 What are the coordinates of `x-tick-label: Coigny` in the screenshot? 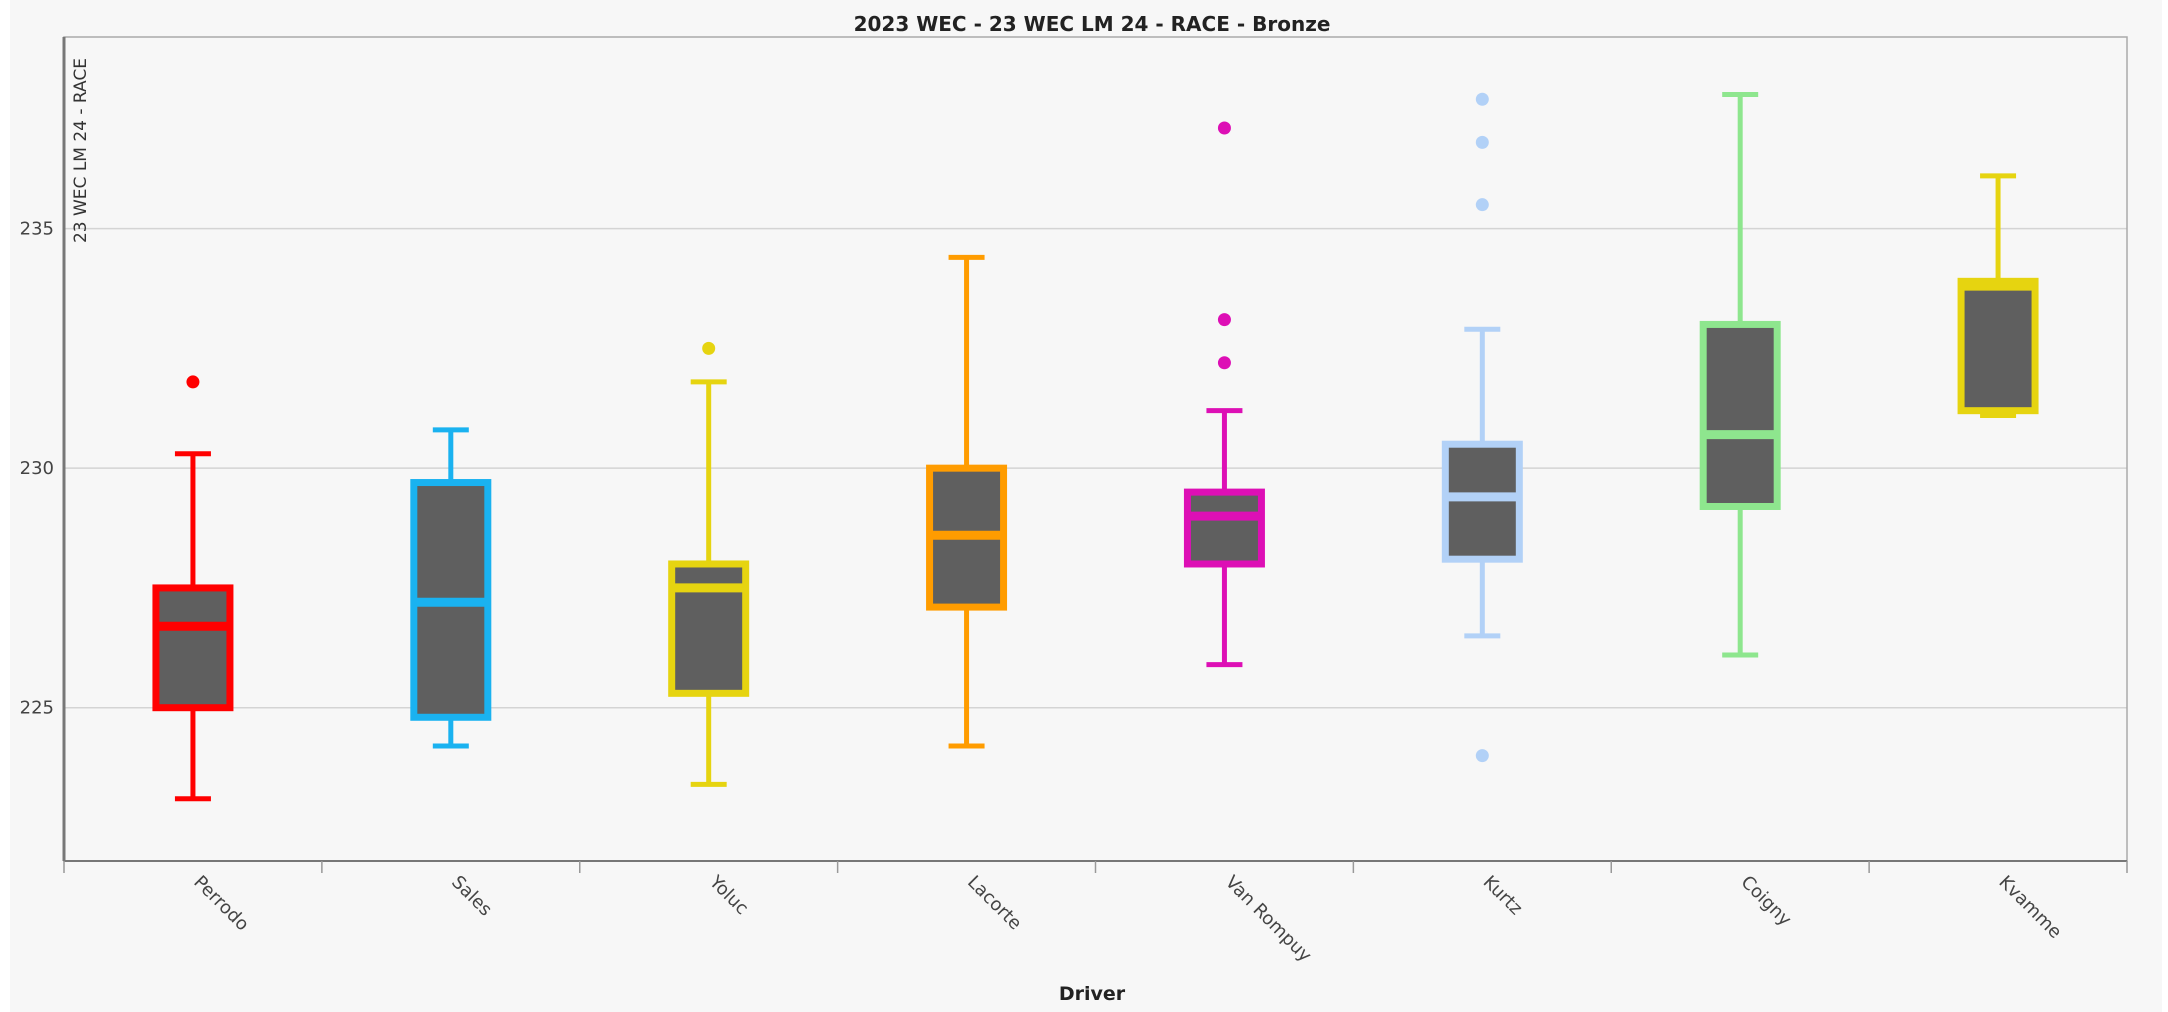 It's located at (1766, 901).